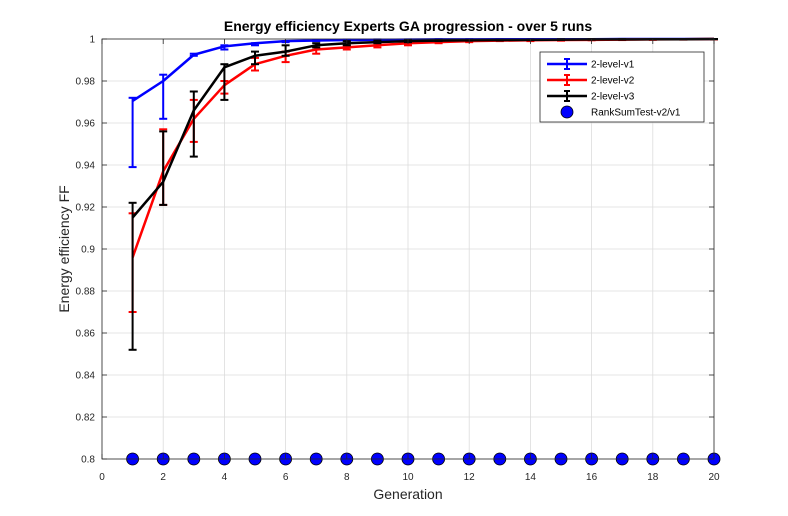 Image resolution: width=788 pixels, height=516 pixels. Describe the element at coordinates (613, 65) in the screenshot. I see `legend-label: 2-level-v1` at that location.